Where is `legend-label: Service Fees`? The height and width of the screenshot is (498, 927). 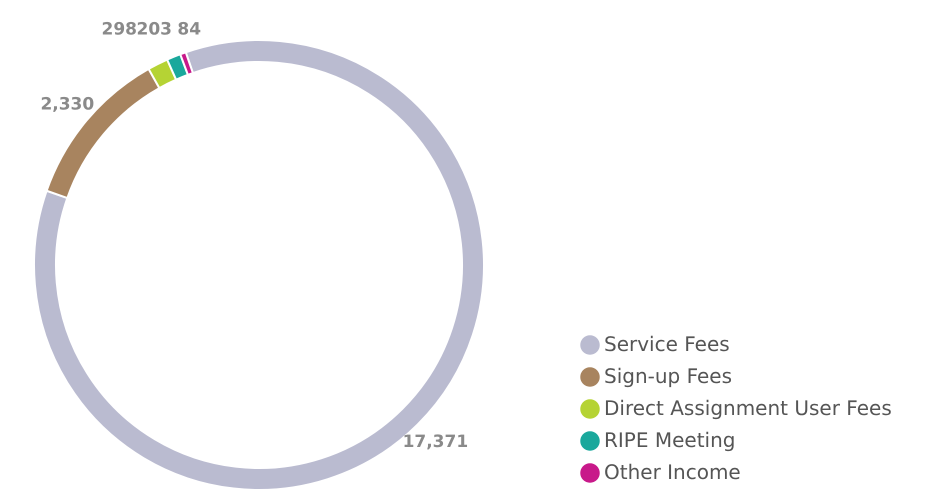
legend-label: Service Fees is located at coordinates (667, 344).